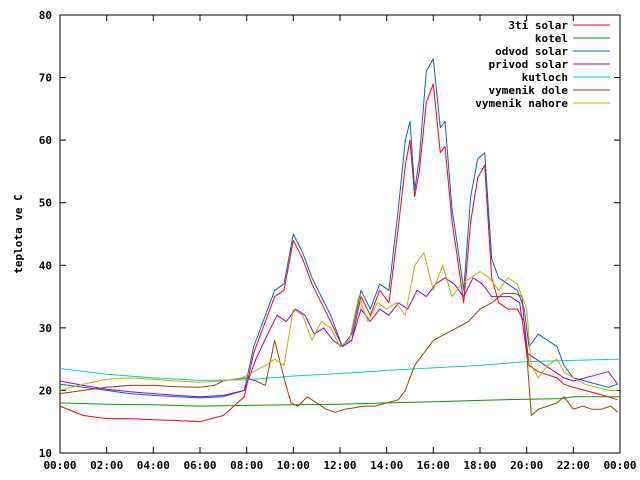  Describe the element at coordinates (529, 90) in the screenshot. I see `legend-label: vymenik dole` at that location.